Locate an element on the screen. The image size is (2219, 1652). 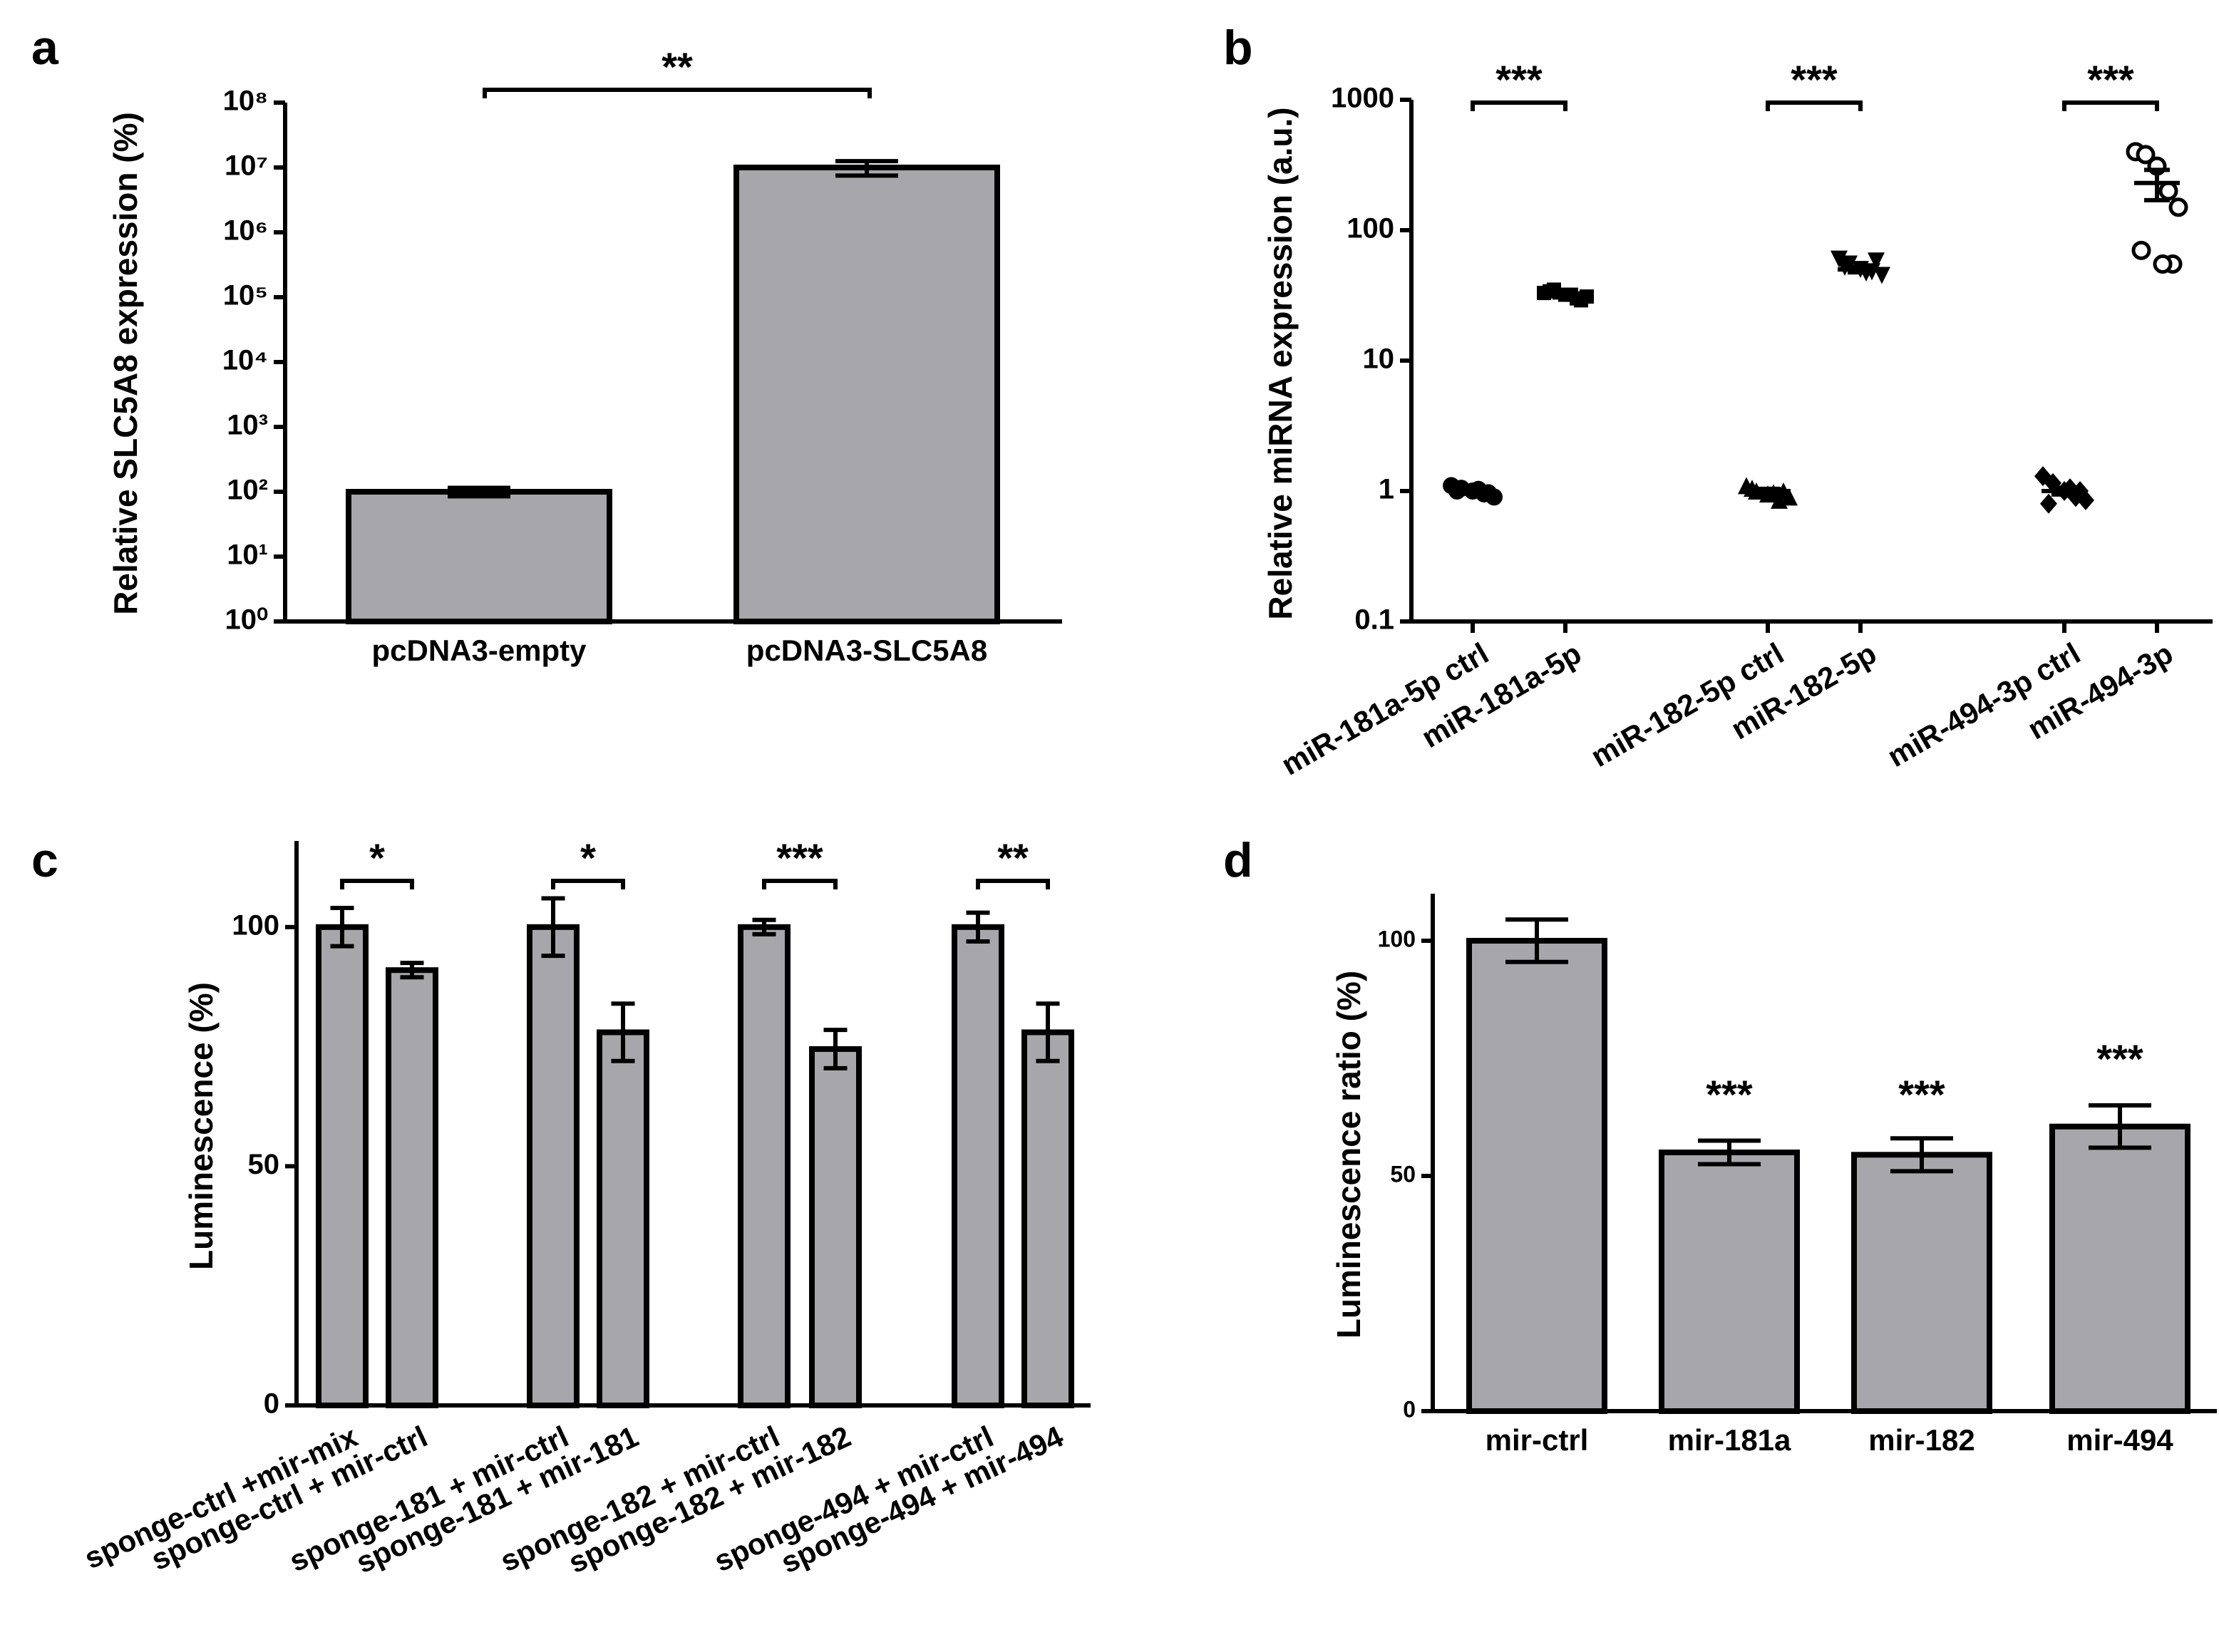
y-tick-label: 10⁶ is located at coordinates (246, 231).